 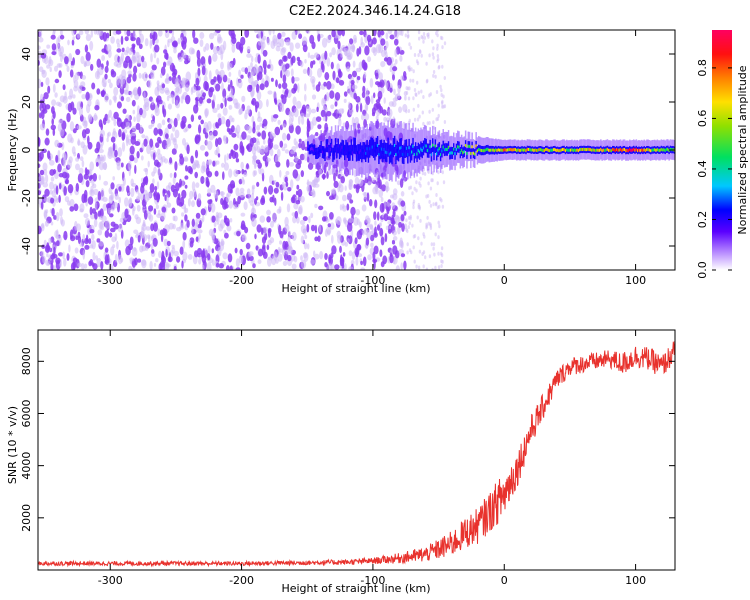 I want to click on y-tick-label: -20, so click(x=26, y=198).